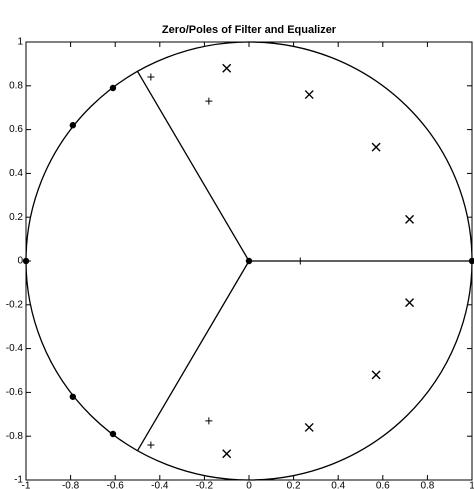  I want to click on y-tick-label: -0.8, so click(15, 436).